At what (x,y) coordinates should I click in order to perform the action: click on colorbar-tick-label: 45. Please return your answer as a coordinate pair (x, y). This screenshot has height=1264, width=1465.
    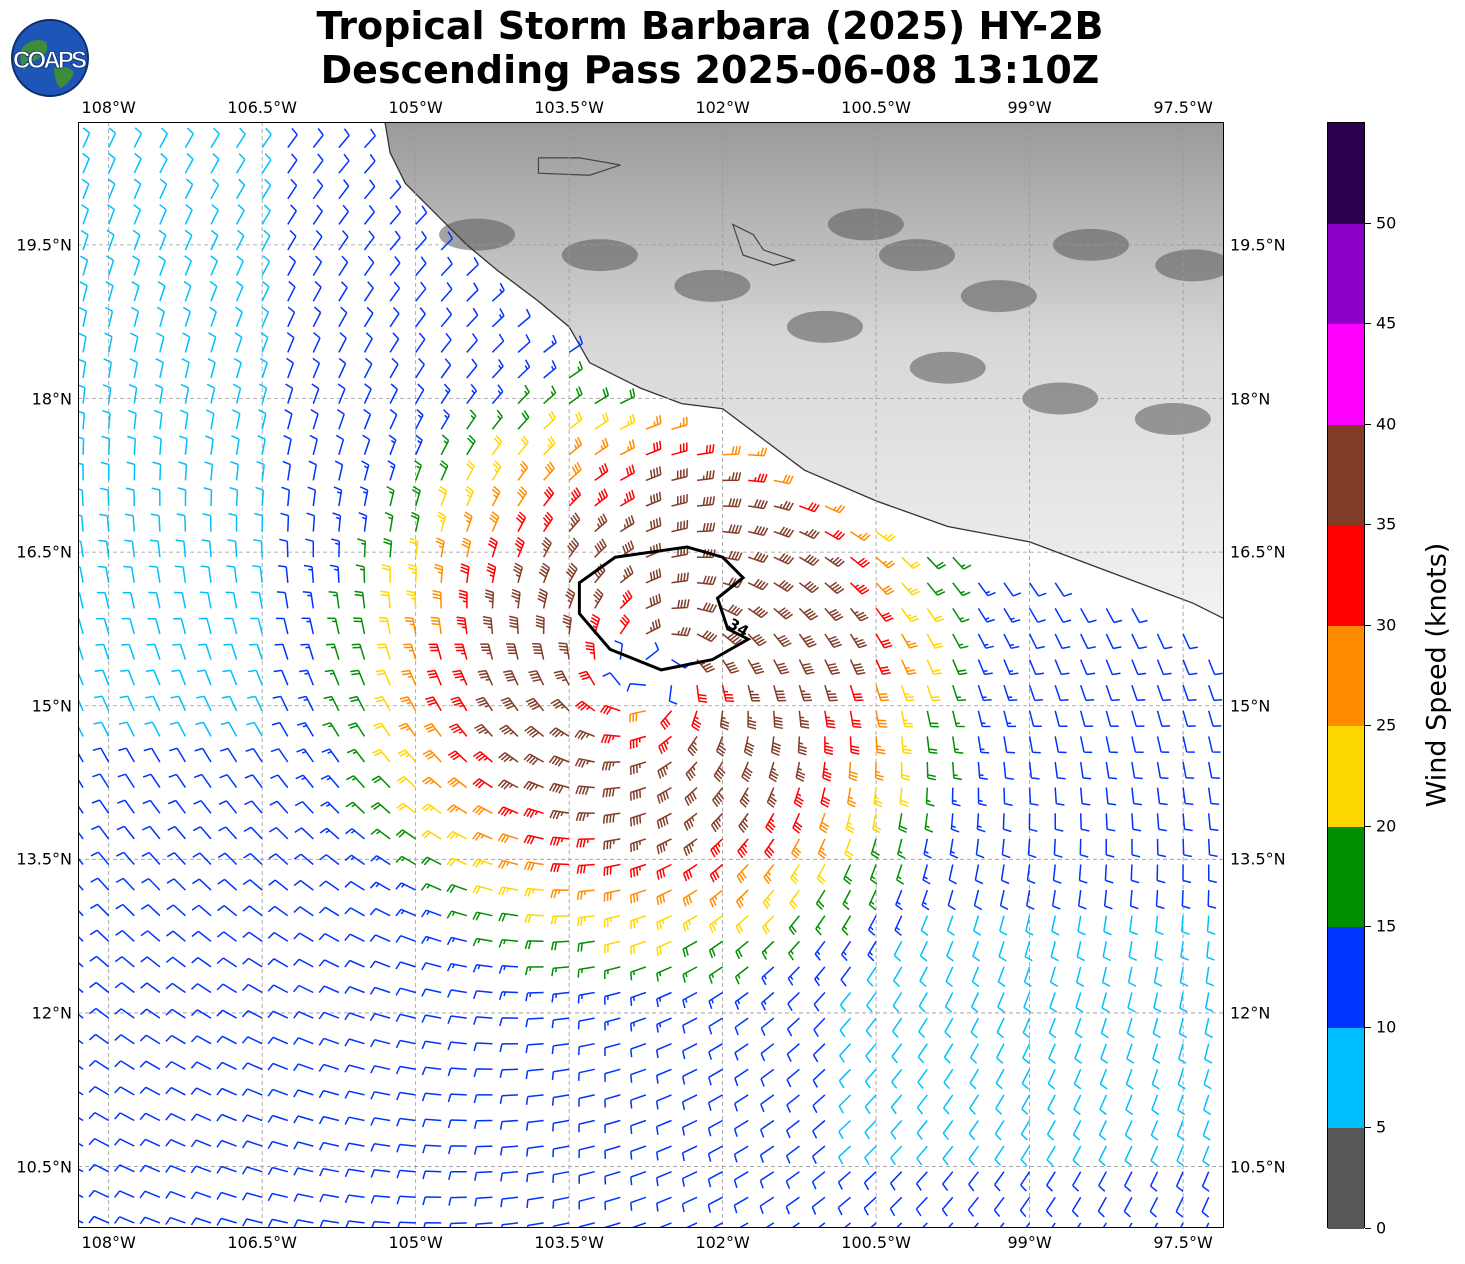
    Looking at the image, I should click on (1386, 323).